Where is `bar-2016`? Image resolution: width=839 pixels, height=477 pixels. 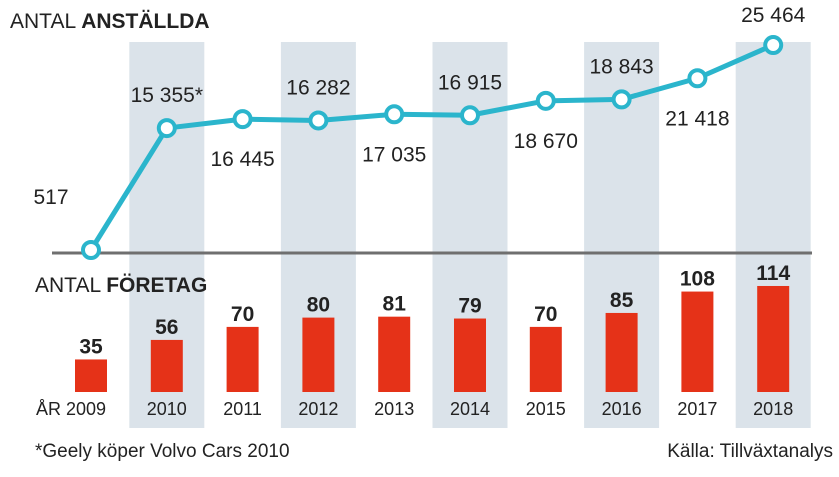 bar-2016 is located at coordinates (621, 352).